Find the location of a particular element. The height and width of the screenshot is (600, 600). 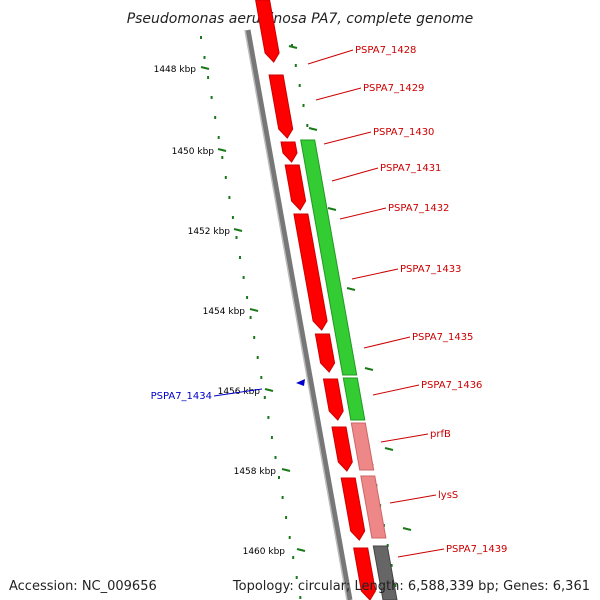

gene-label: PSPA7_1430 is located at coordinates (403, 132).